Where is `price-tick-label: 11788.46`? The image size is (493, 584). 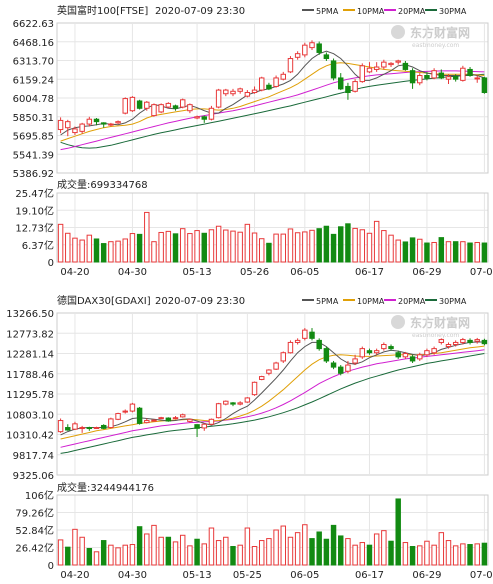
price-tick-label: 11788.46 is located at coordinates (30, 375).